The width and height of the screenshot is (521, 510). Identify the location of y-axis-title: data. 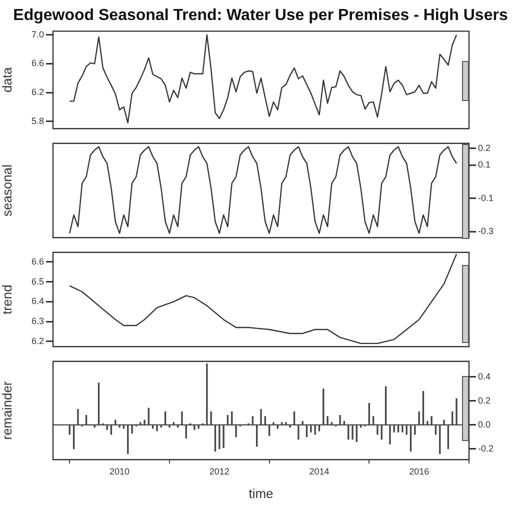
(7, 79).